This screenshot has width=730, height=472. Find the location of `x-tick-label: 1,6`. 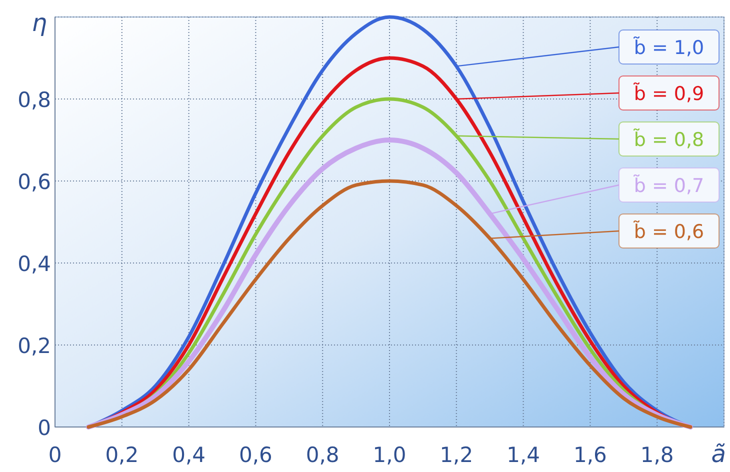

x-tick-label: 1,6 is located at coordinates (590, 455).